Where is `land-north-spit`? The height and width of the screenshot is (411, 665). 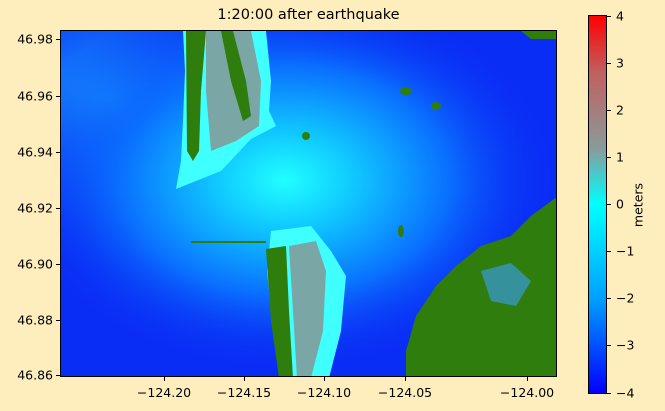 land-north-spit is located at coordinates (196, 96).